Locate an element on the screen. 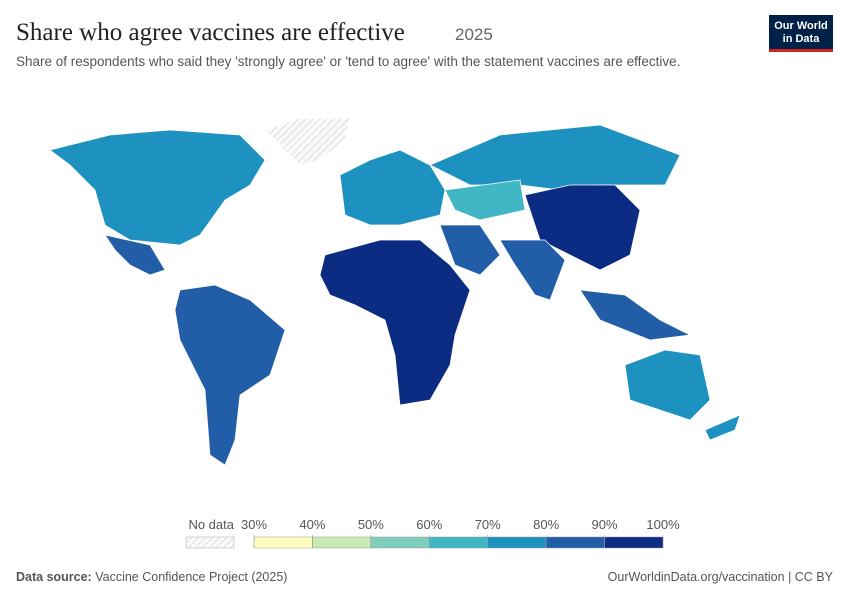  source-label: Data source: is located at coordinates (54, 577).